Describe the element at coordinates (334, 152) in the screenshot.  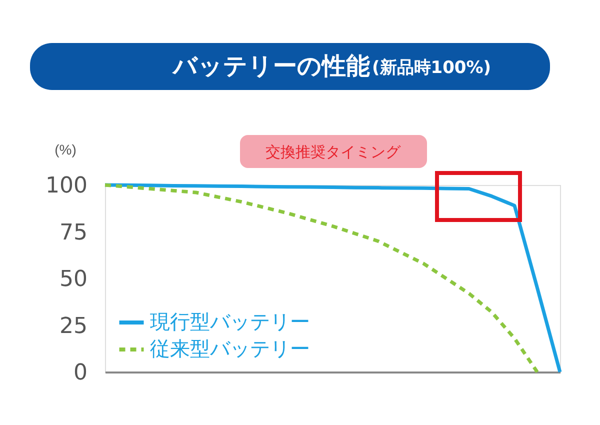
I see `text: 交換推奨タイミング` at that location.